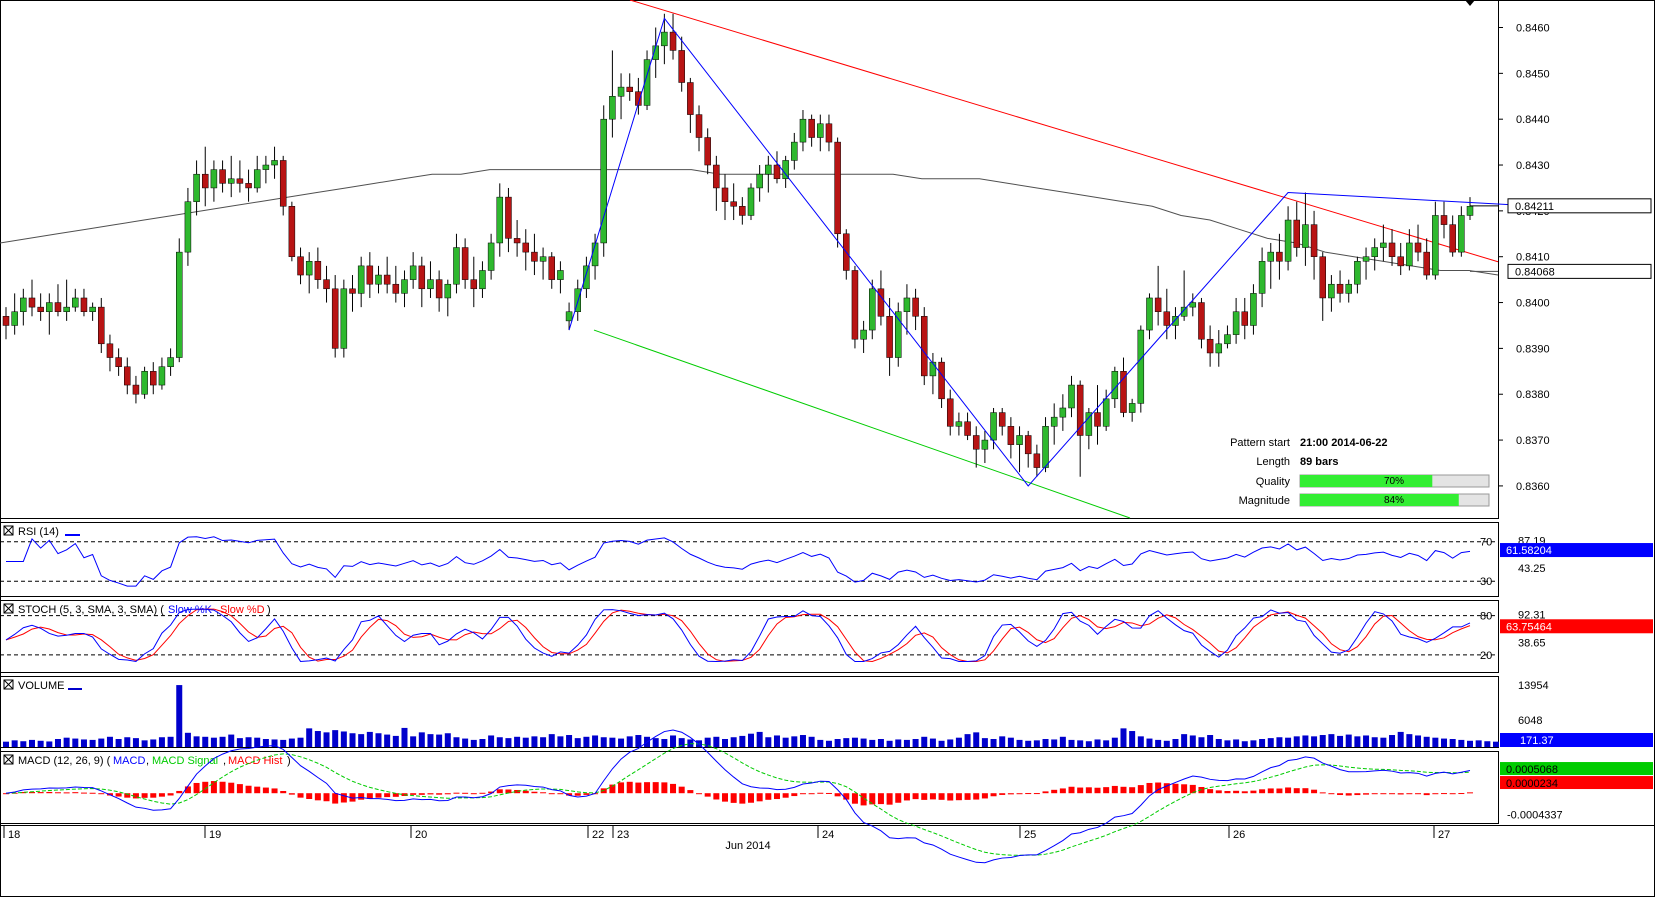  What do you see at coordinates (1486, 582) in the screenshot?
I see `rsi-level-label: 30` at bounding box center [1486, 582].